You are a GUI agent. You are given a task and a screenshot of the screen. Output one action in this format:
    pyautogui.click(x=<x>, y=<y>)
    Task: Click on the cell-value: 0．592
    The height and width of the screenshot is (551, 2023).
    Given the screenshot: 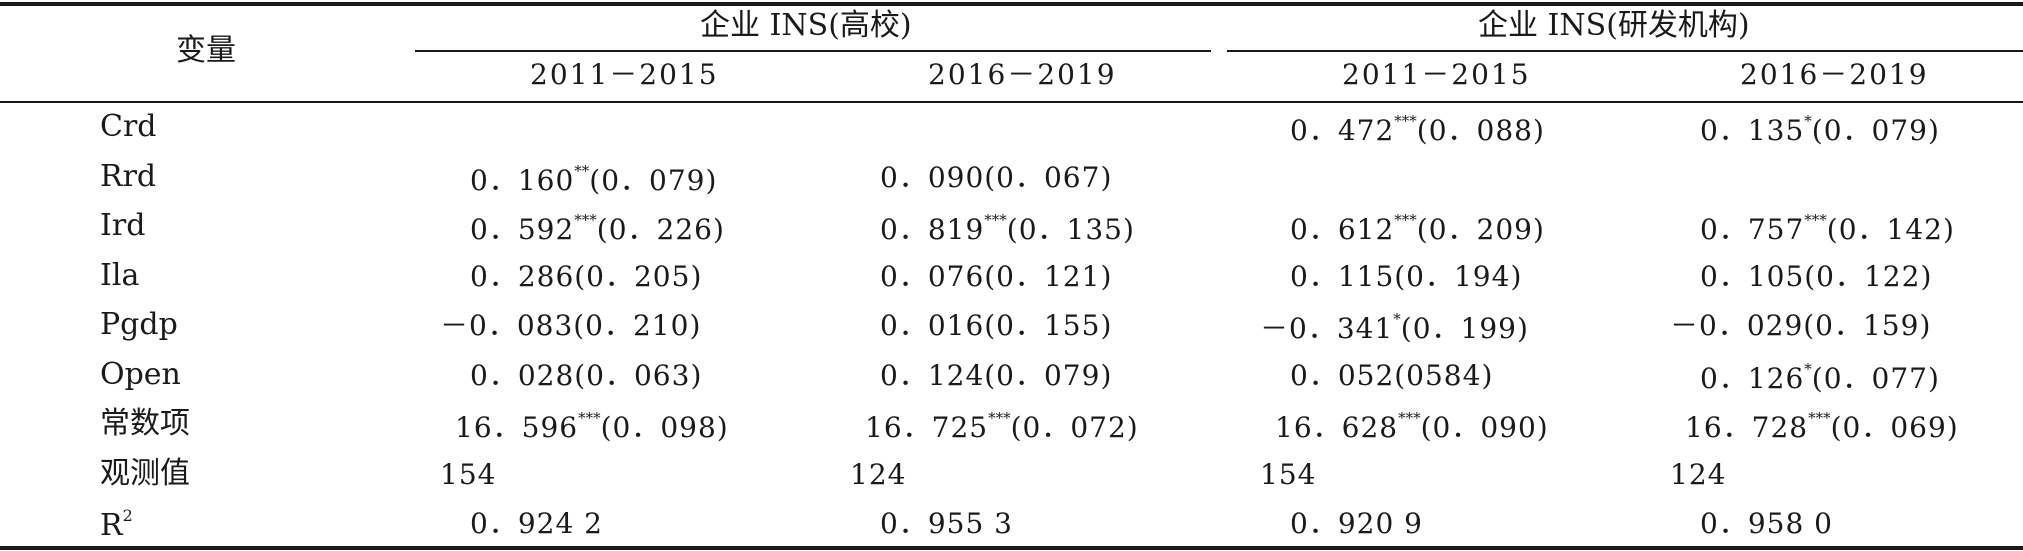 What is the action you would take?
    pyautogui.click(x=522, y=229)
    